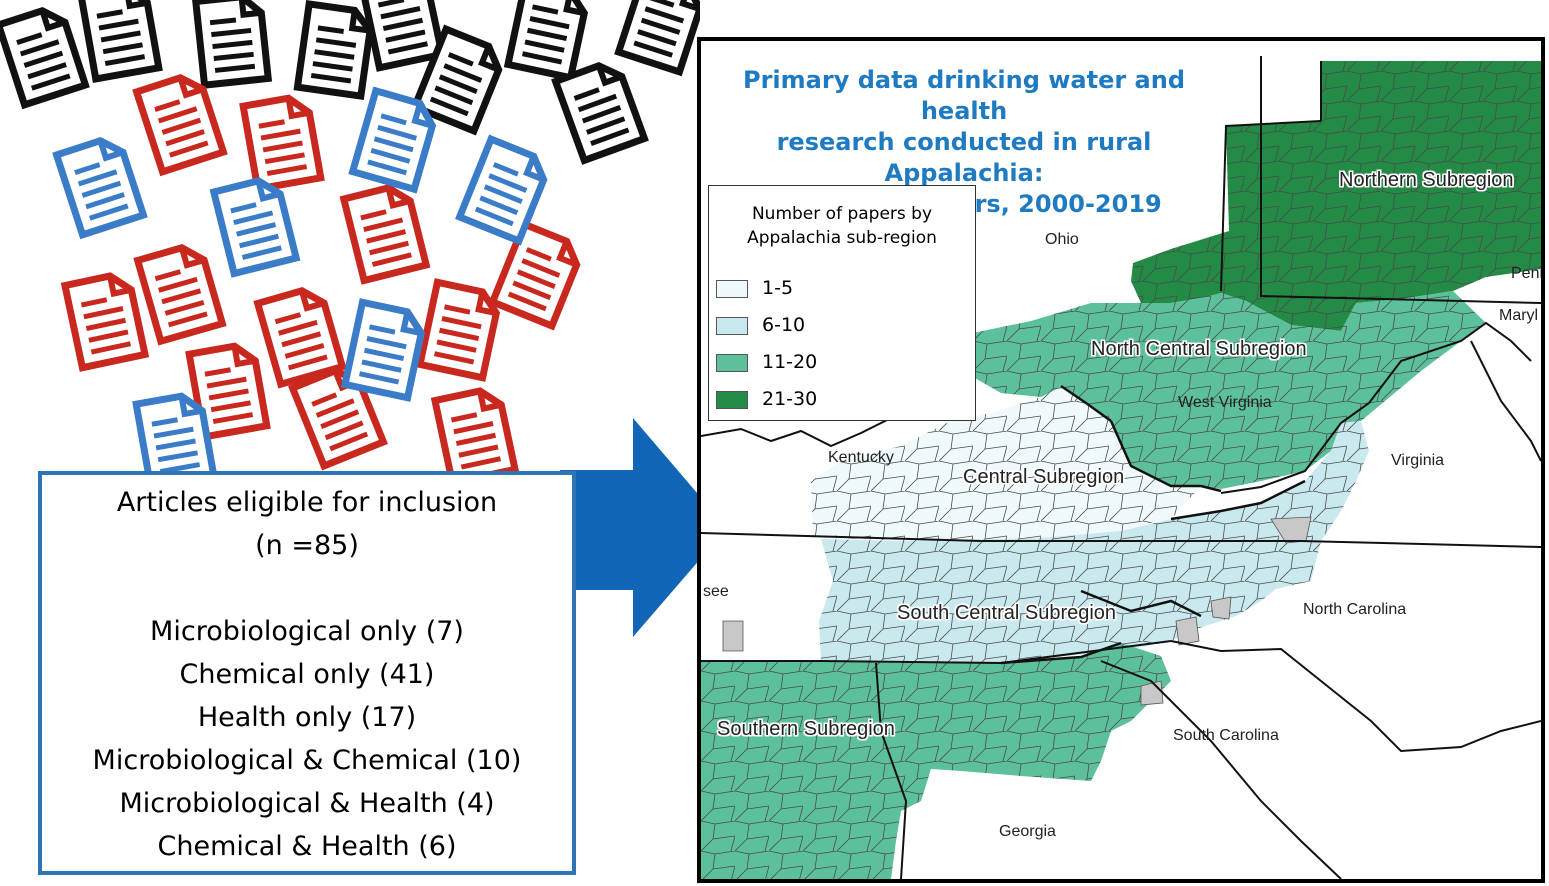  Describe the element at coordinates (1229, 390) in the screenshot. I see `north-central-county-lines` at that location.